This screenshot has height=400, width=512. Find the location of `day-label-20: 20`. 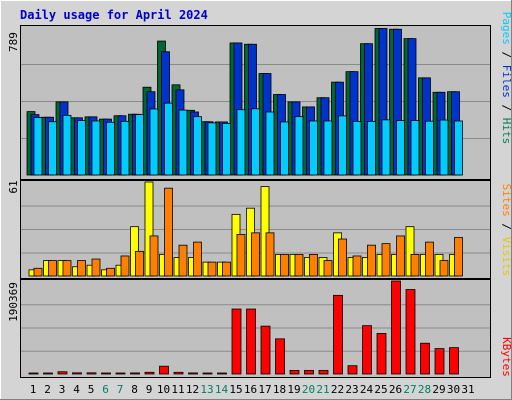

day-label-20: 20 is located at coordinates (308, 389).